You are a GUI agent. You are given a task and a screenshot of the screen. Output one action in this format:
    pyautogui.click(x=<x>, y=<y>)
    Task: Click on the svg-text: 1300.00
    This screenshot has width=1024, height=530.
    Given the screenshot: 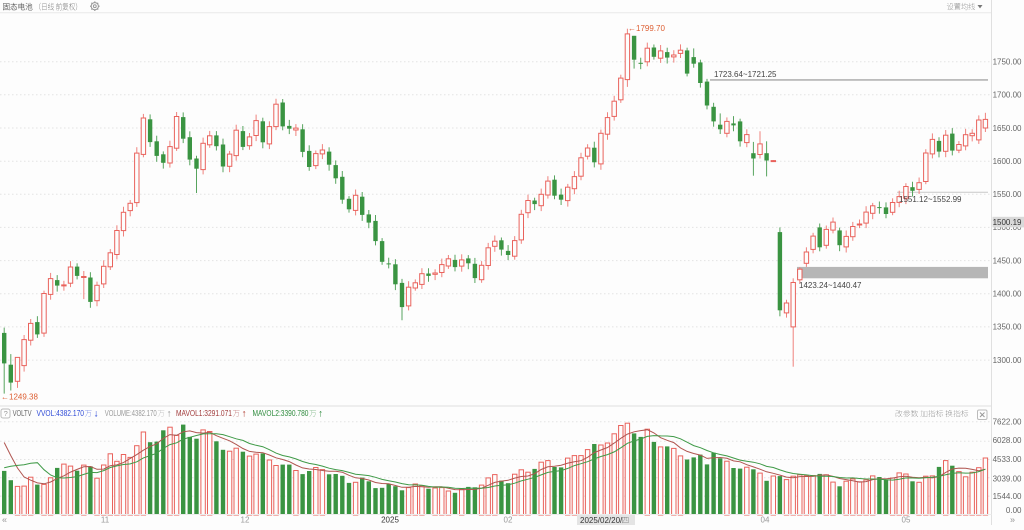 What is the action you would take?
    pyautogui.click(x=1007, y=360)
    